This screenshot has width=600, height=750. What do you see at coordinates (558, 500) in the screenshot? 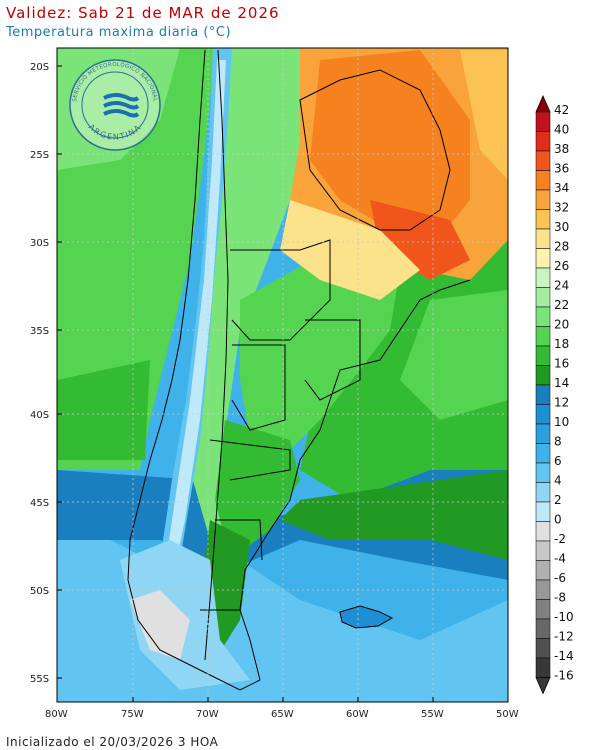
I see `colorbar-label: 2` at bounding box center [558, 500].